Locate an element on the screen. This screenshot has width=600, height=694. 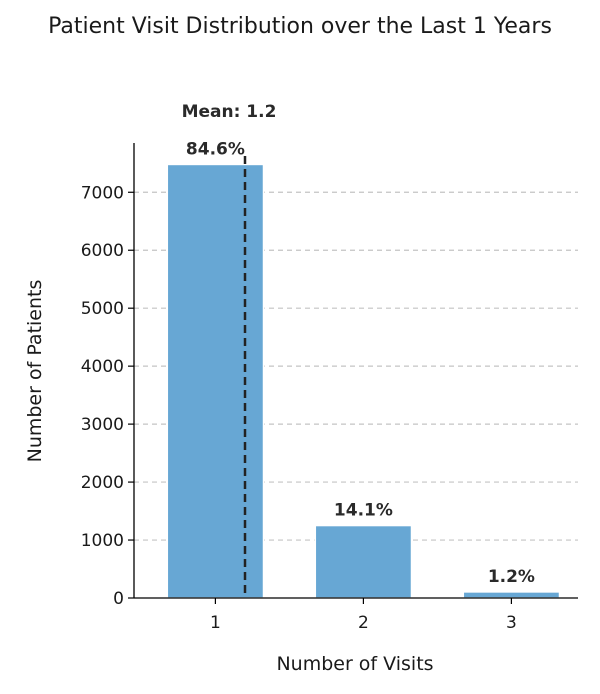
mean-marker: Mean: 1.2 is located at coordinates (229, 350).